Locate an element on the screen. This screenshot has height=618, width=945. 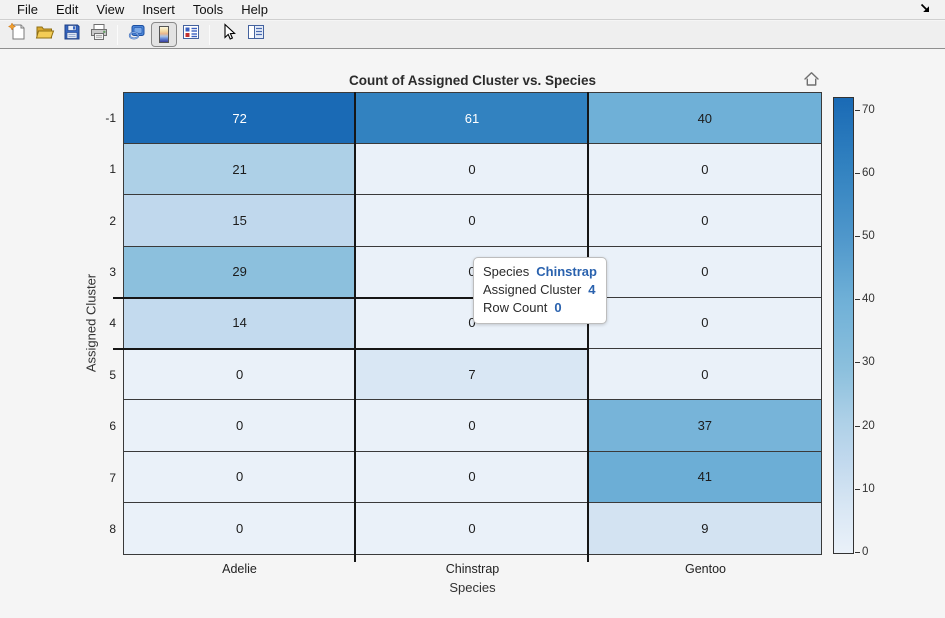
menu-item-insert: Insert is located at coordinates (158, 9).